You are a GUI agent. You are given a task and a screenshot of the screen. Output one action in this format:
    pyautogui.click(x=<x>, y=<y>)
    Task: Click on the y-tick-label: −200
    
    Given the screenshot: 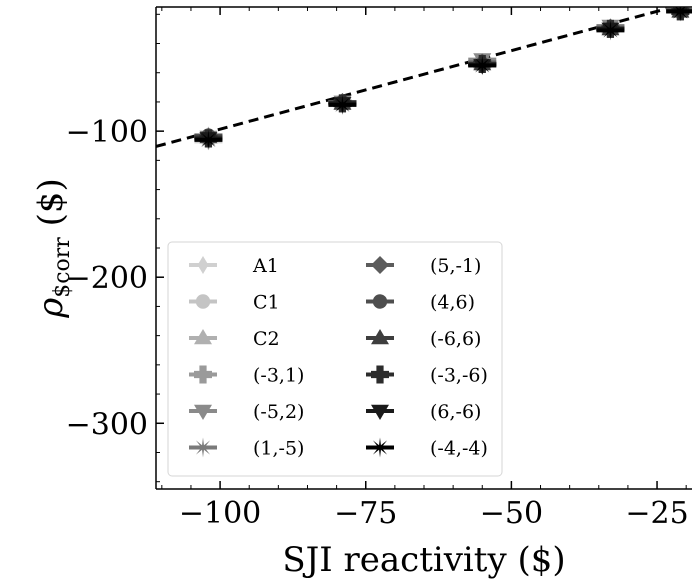 What is the action you would take?
    pyautogui.click(x=107, y=278)
    